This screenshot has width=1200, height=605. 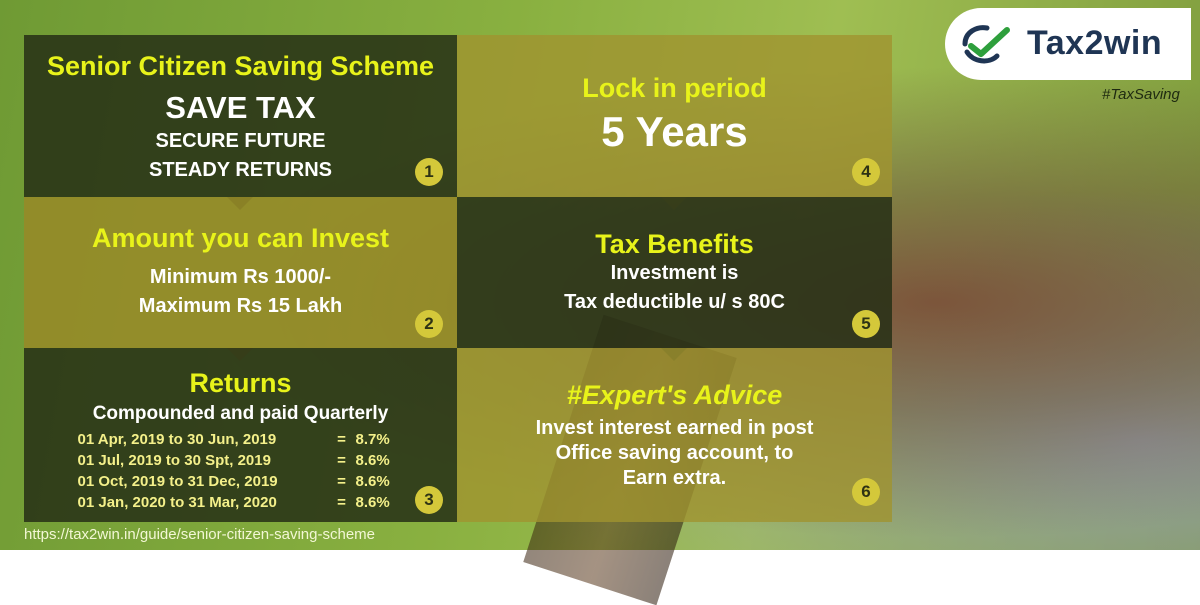 I want to click on tax-benefits-title: Tax Benefits, so click(x=674, y=244).